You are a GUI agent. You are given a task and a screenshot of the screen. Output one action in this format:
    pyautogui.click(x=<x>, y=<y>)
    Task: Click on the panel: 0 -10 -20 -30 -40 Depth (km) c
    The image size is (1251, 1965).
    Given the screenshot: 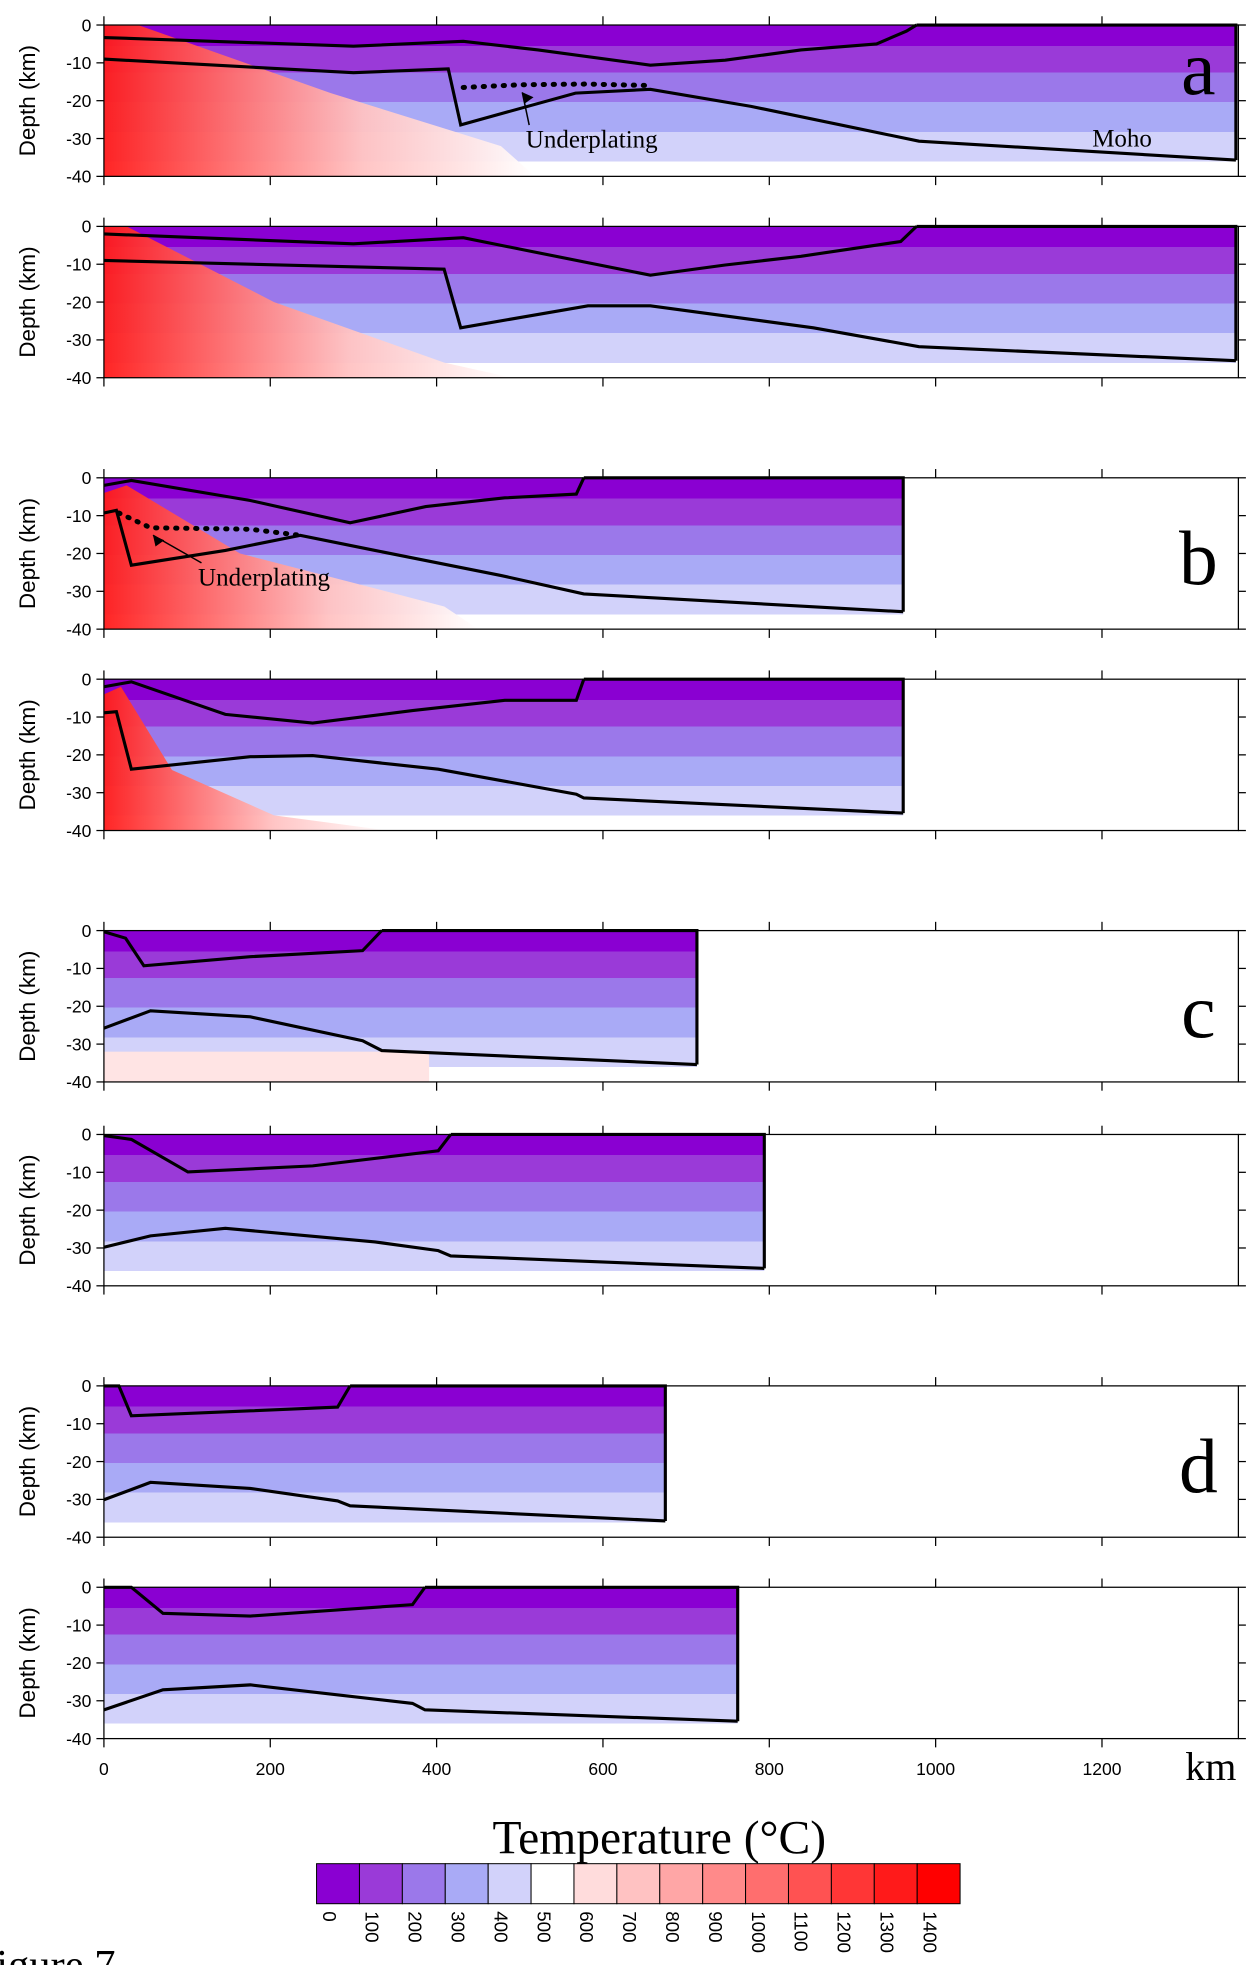 What is the action you would take?
    pyautogui.click(x=630, y=1006)
    